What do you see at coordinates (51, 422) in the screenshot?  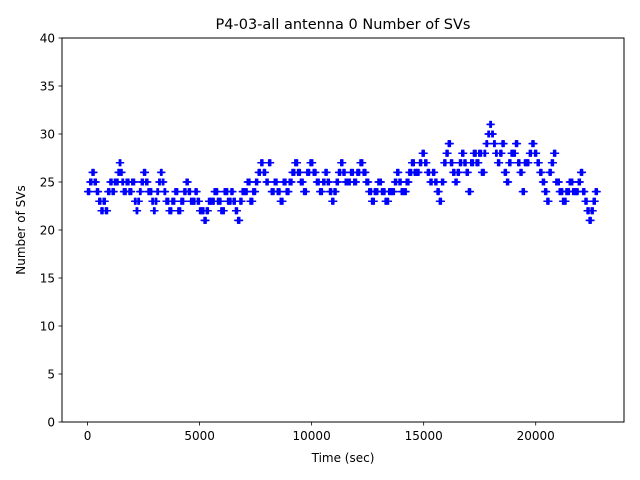 I see `y-tick-label: 0` at bounding box center [51, 422].